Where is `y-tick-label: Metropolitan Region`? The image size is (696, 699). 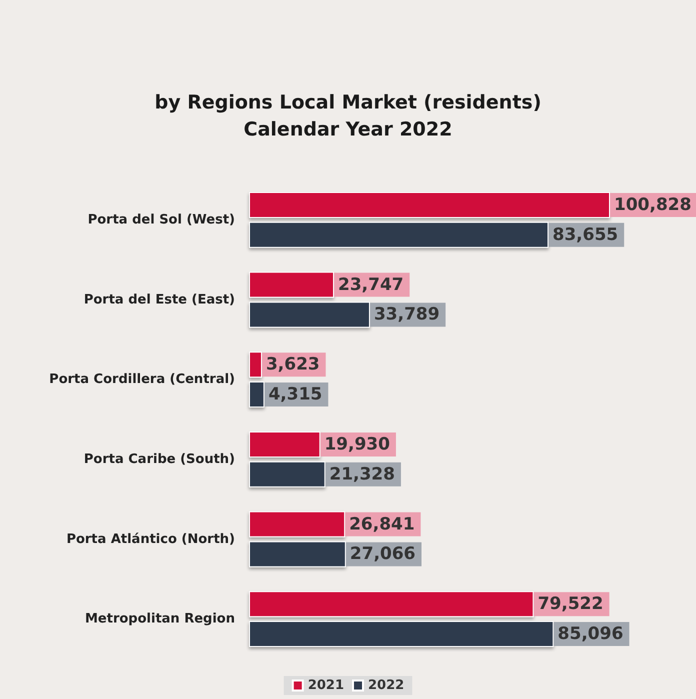
y-tick-label: Metropolitan Region is located at coordinates (159, 619).